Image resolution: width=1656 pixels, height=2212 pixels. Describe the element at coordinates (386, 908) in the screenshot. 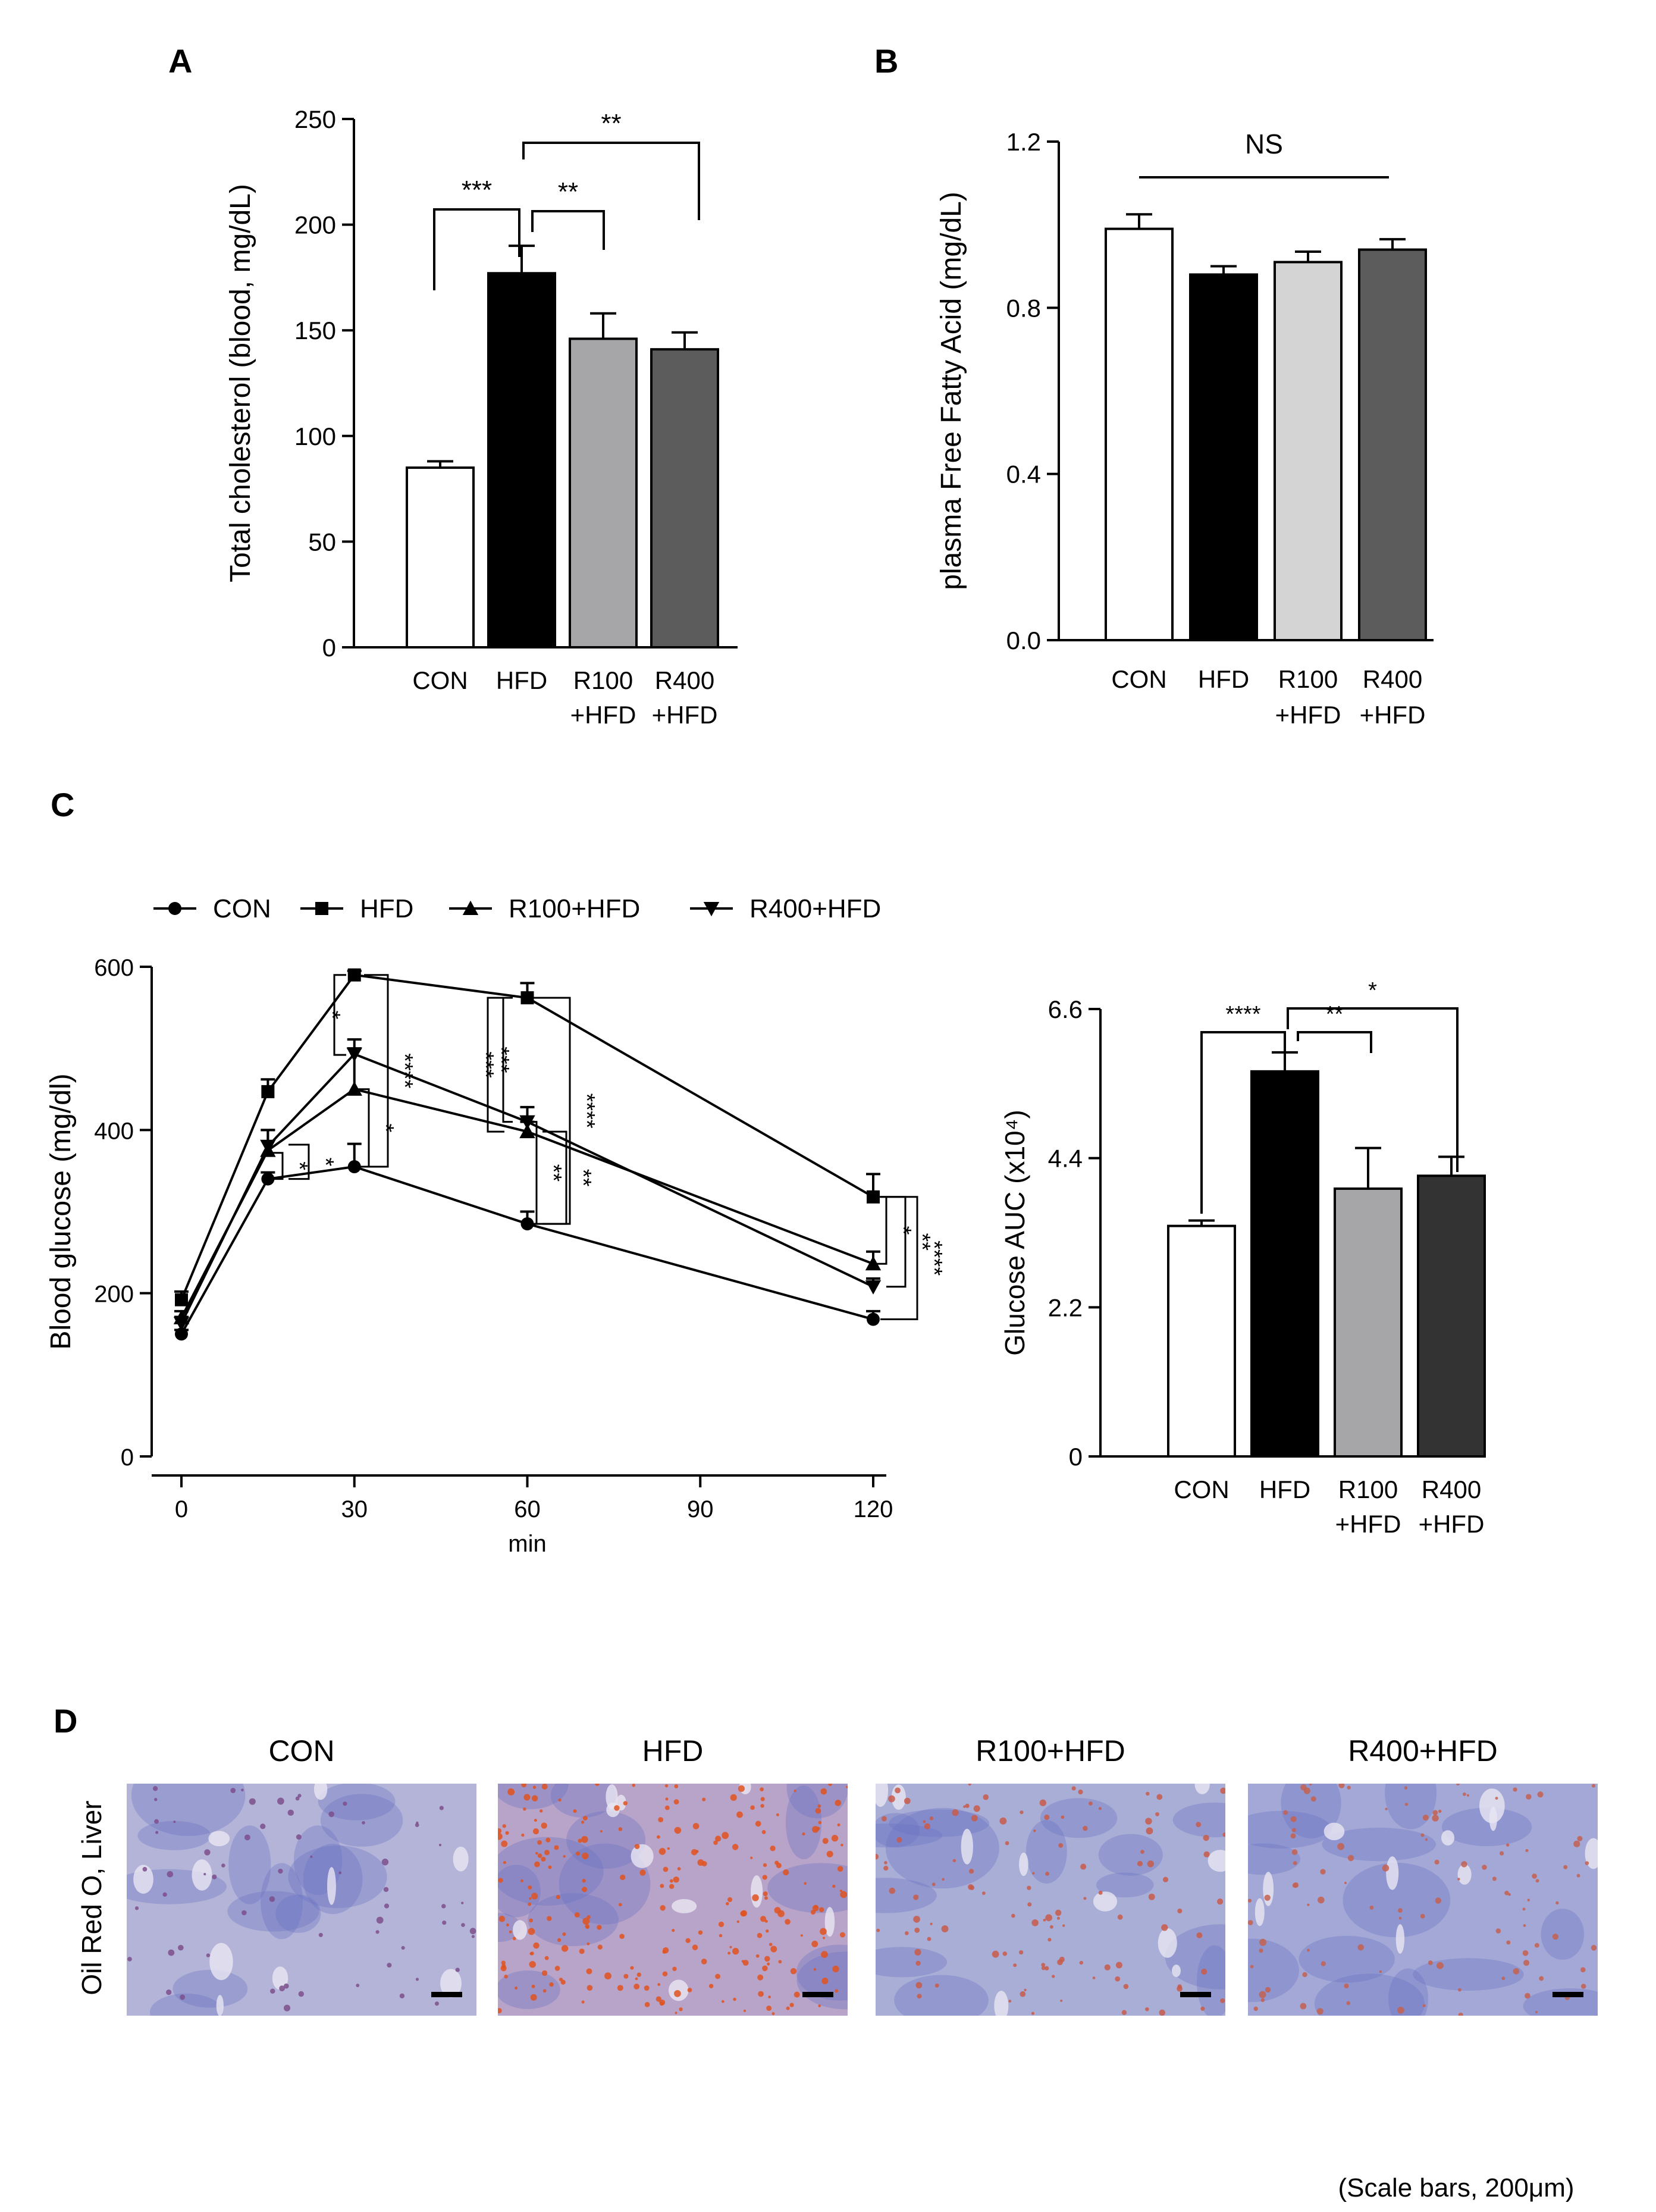

I see `legend-label: HFD` at that location.